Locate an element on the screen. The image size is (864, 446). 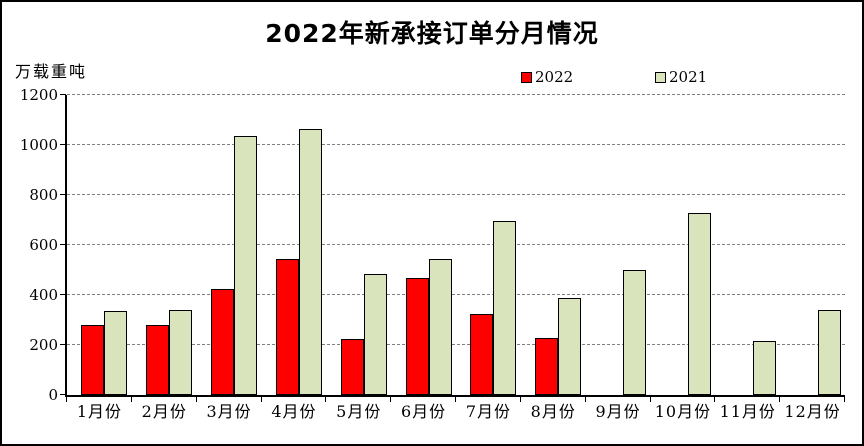
bar-2022-6月份 is located at coordinates (417, 336).